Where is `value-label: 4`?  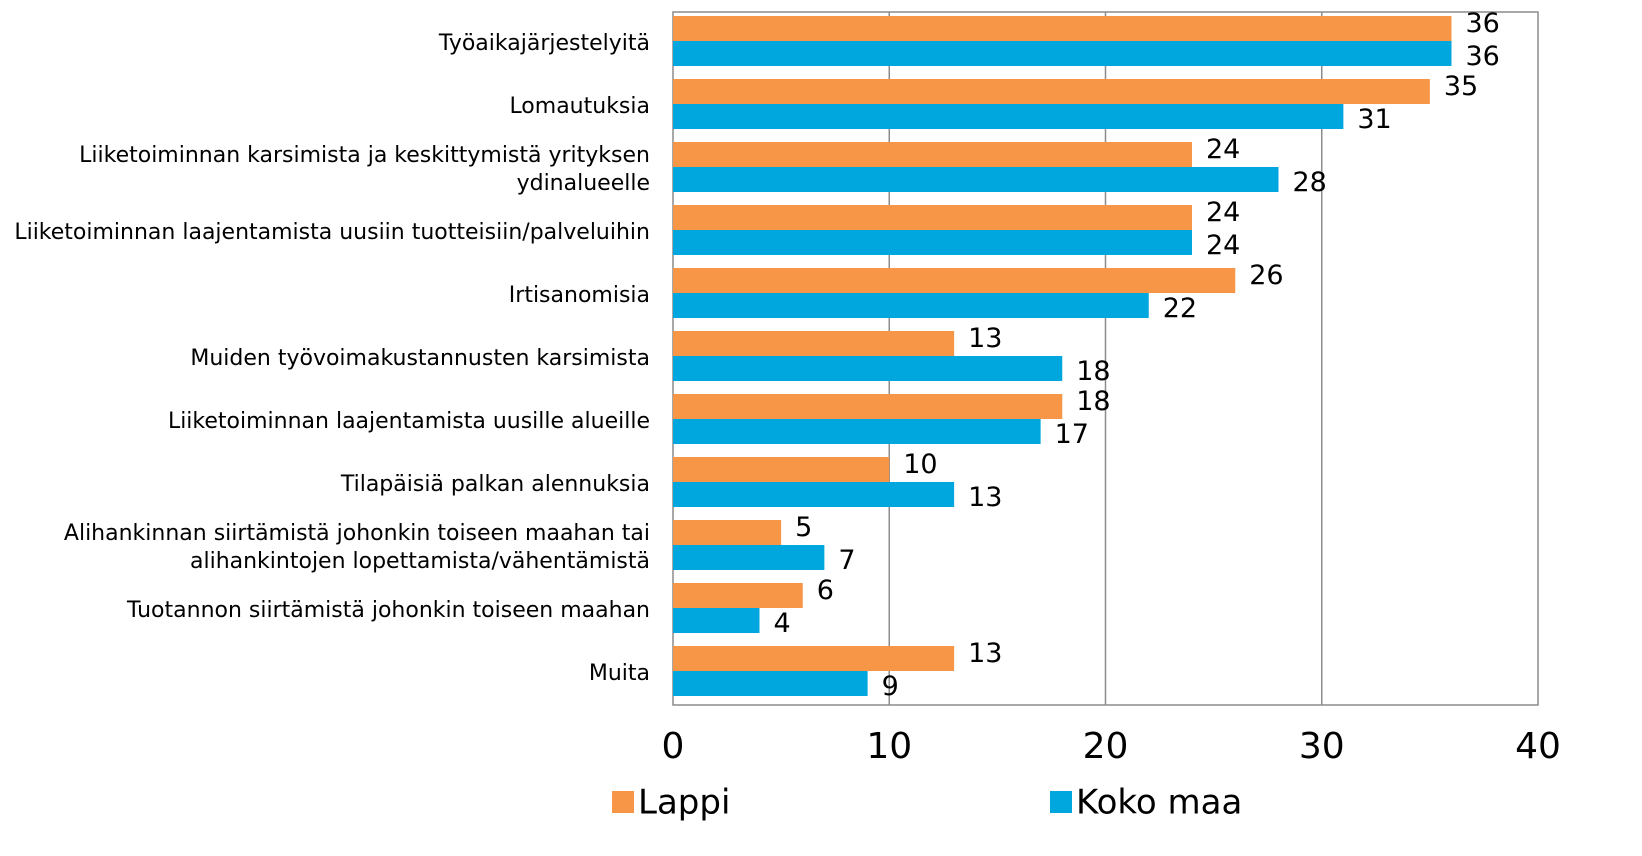 value-label: 4 is located at coordinates (782, 623).